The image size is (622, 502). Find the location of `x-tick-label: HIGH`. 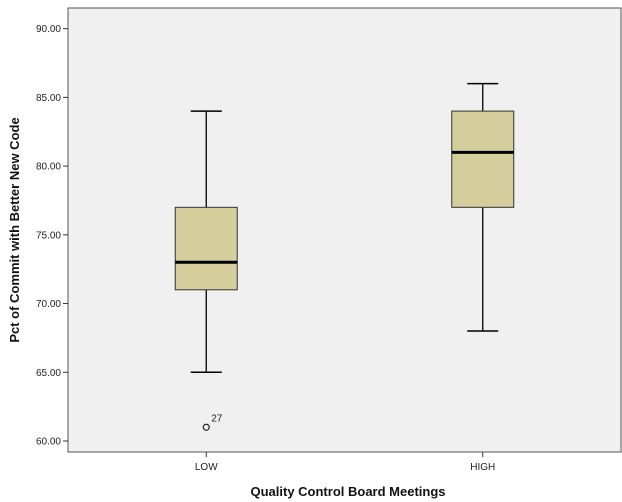

x-tick-label: HIGH is located at coordinates (482, 467).